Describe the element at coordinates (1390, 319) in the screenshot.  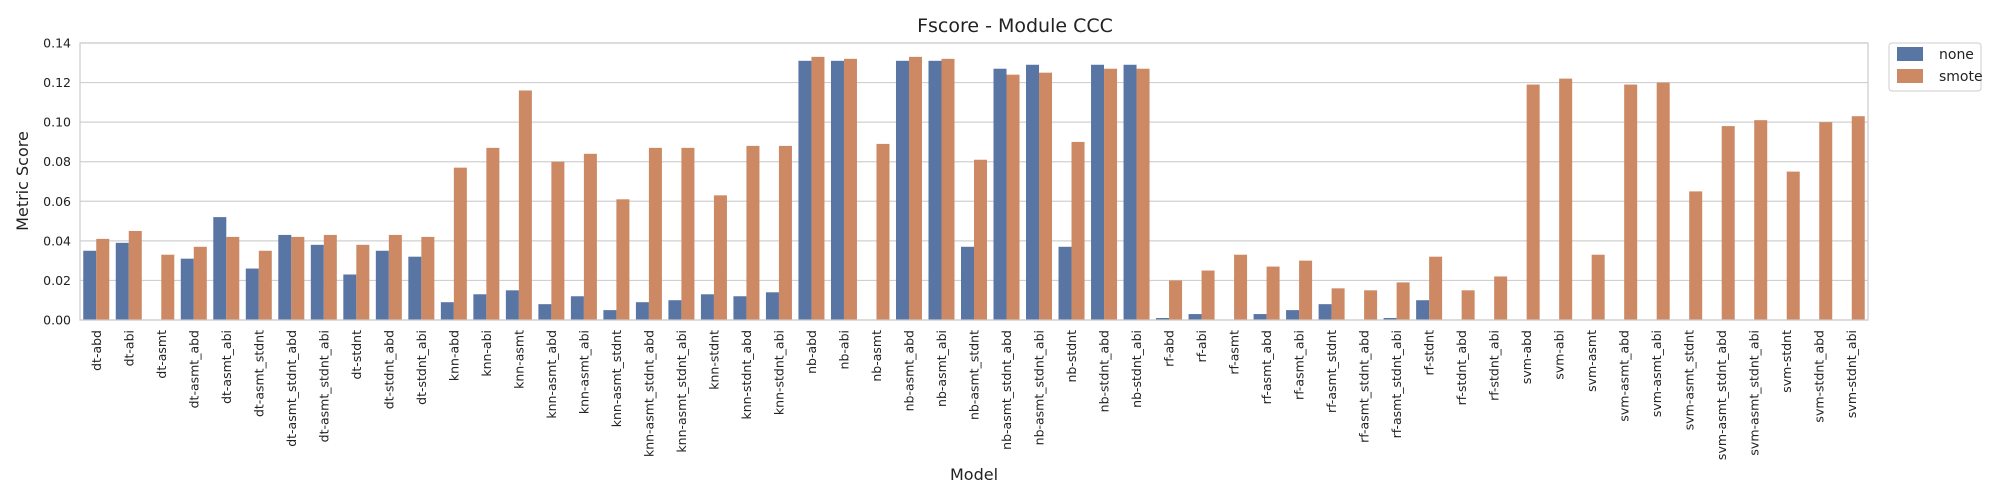
I see `bar-none-rf-asmt_stdnt_abi` at that location.